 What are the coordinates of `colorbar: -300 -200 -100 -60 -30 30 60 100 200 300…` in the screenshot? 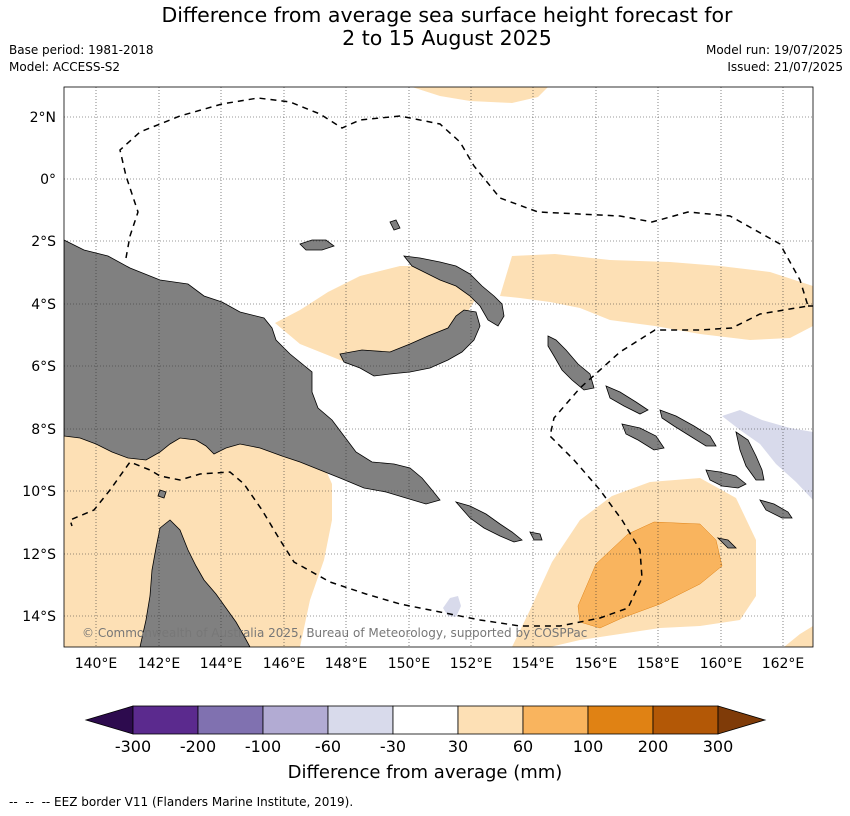 It's located at (425, 744).